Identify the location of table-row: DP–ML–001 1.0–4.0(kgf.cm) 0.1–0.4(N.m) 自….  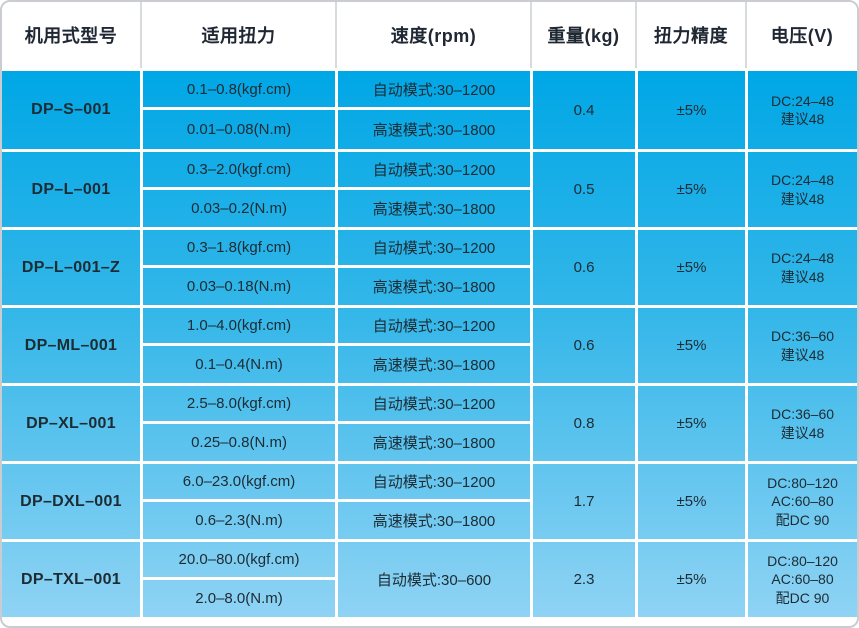
(429, 344).